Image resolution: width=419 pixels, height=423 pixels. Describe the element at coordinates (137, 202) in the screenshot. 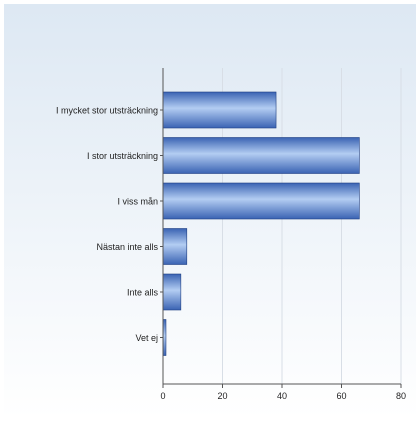

I see `category-label-3: I viss mån` at that location.